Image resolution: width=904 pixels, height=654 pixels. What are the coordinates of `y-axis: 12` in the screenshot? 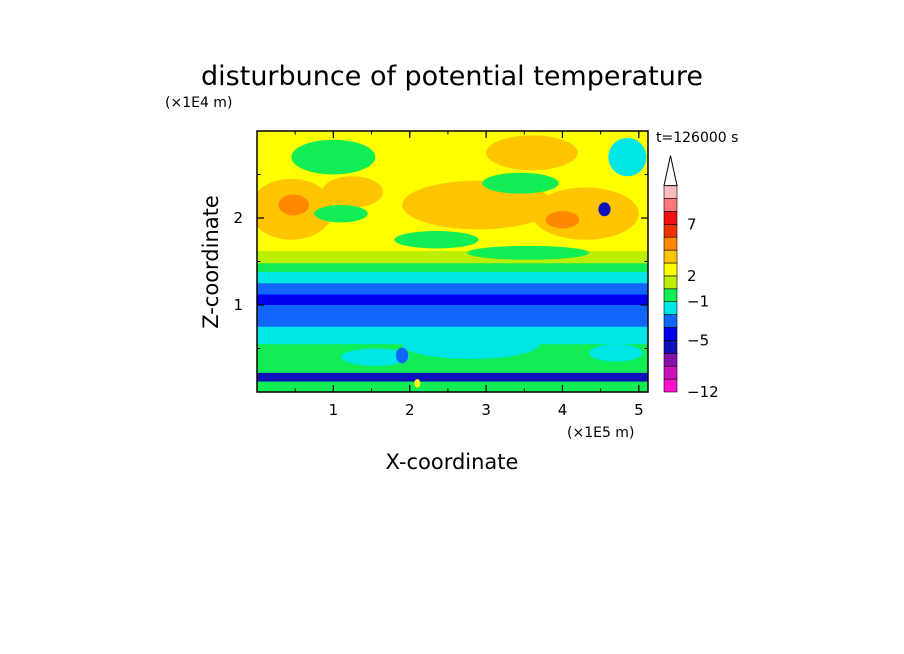 It's located at (440, 261).